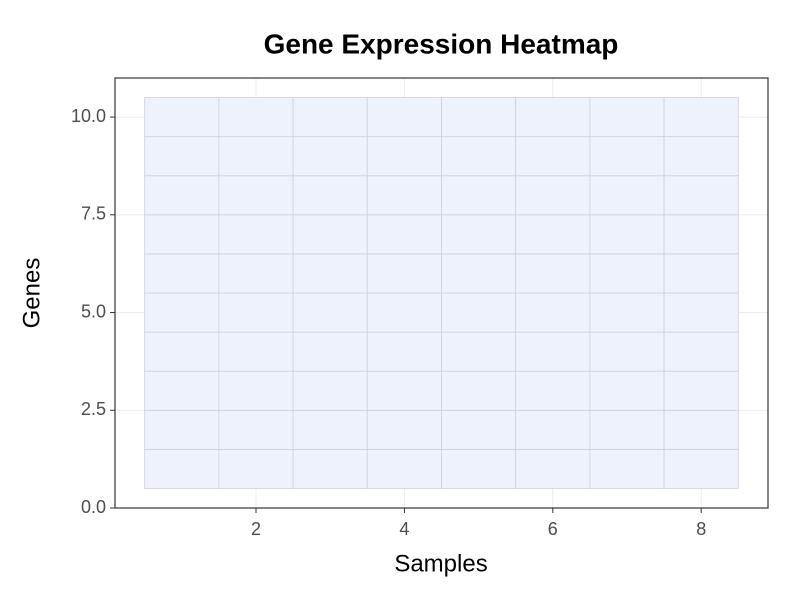  Describe the element at coordinates (441, 43) in the screenshot. I see `chart-title: Gene Expression Heatmap` at that location.